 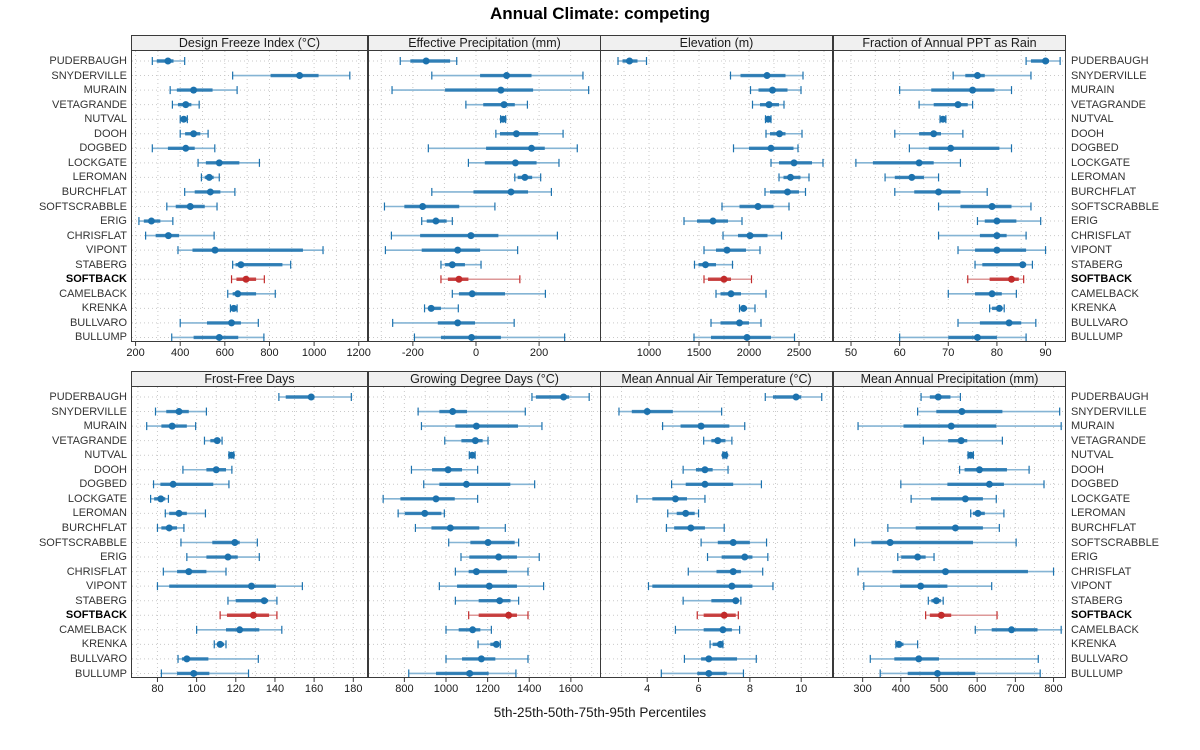 What do you see at coordinates (716, 196) in the screenshot?
I see `panel-elevation-m` at bounding box center [716, 196].